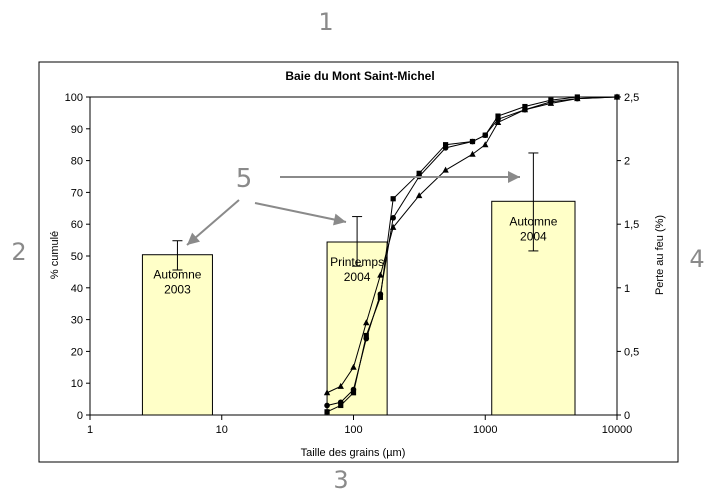 The image size is (706, 490). What do you see at coordinates (359, 76) in the screenshot?
I see `chart-title: Baie du Mont Saint-Michel` at bounding box center [359, 76].